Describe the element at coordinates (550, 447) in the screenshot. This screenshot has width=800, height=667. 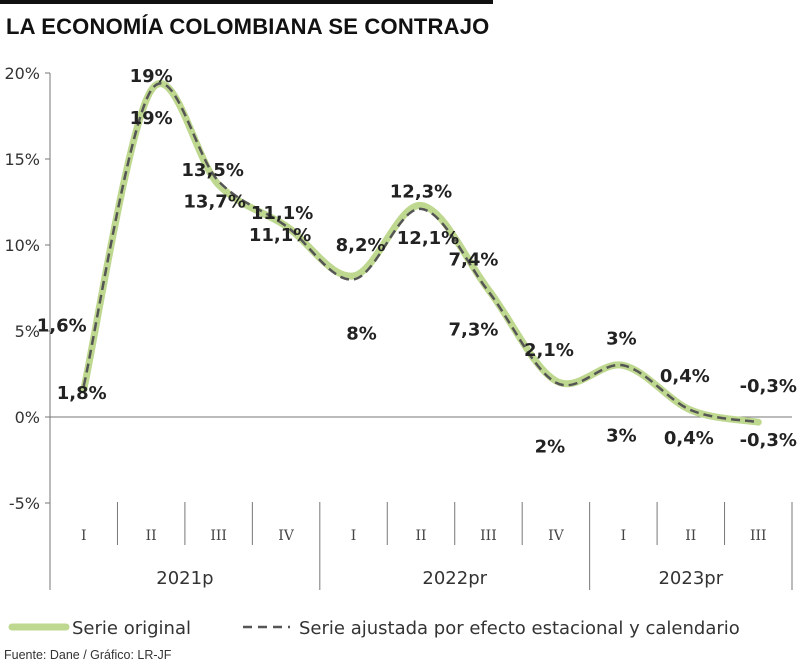
I see `data-label-adjusted: 2%` at that location.